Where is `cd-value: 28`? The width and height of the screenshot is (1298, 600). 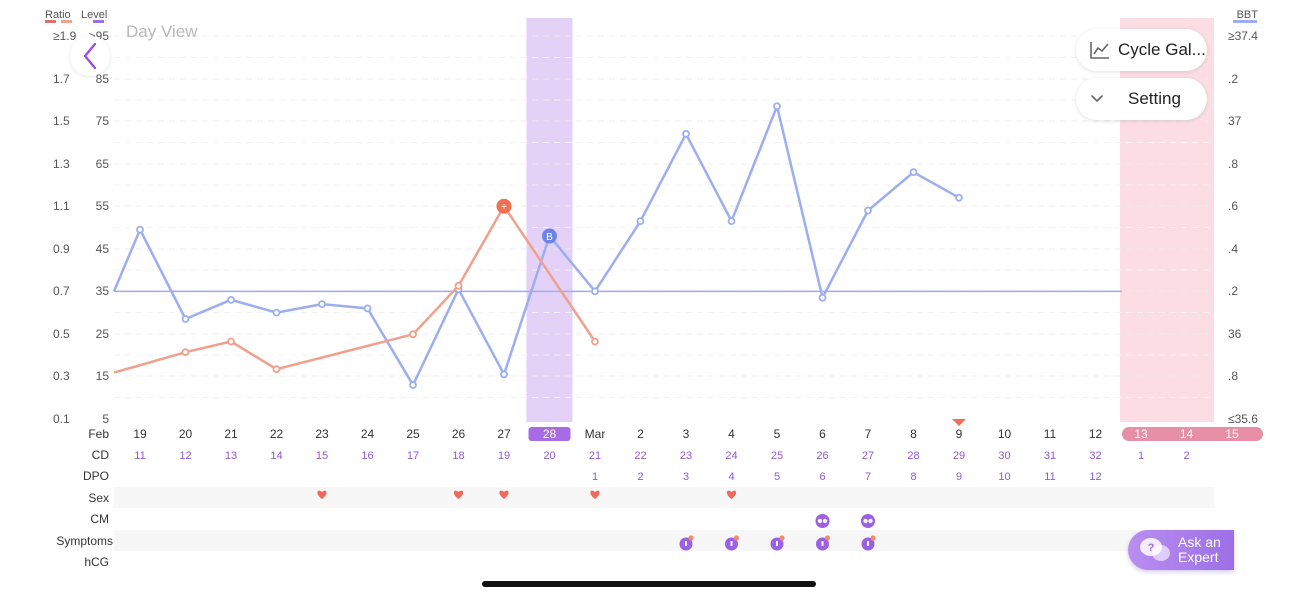 cd-value: 28 is located at coordinates (913, 456).